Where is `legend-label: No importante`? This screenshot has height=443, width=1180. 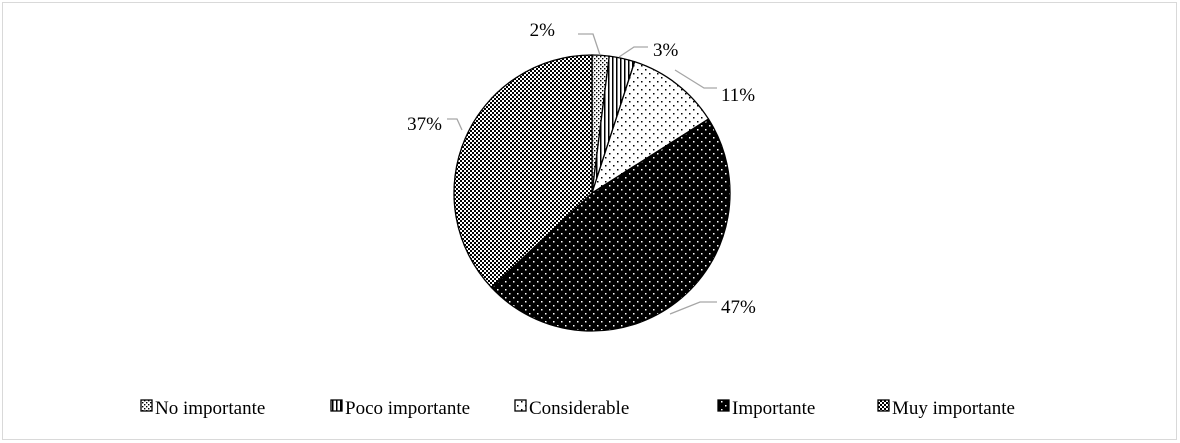 legend-label: No importante is located at coordinates (210, 408).